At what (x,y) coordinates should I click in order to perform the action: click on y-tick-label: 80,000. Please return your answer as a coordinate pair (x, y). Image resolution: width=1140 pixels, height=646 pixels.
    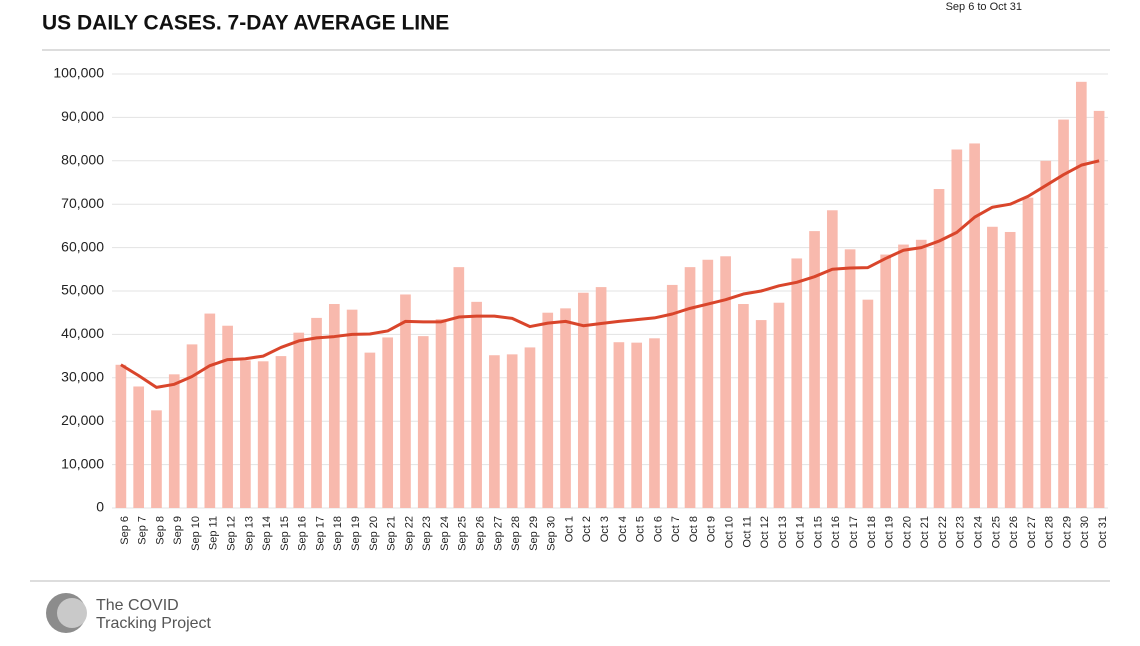
    Looking at the image, I should click on (82, 160).